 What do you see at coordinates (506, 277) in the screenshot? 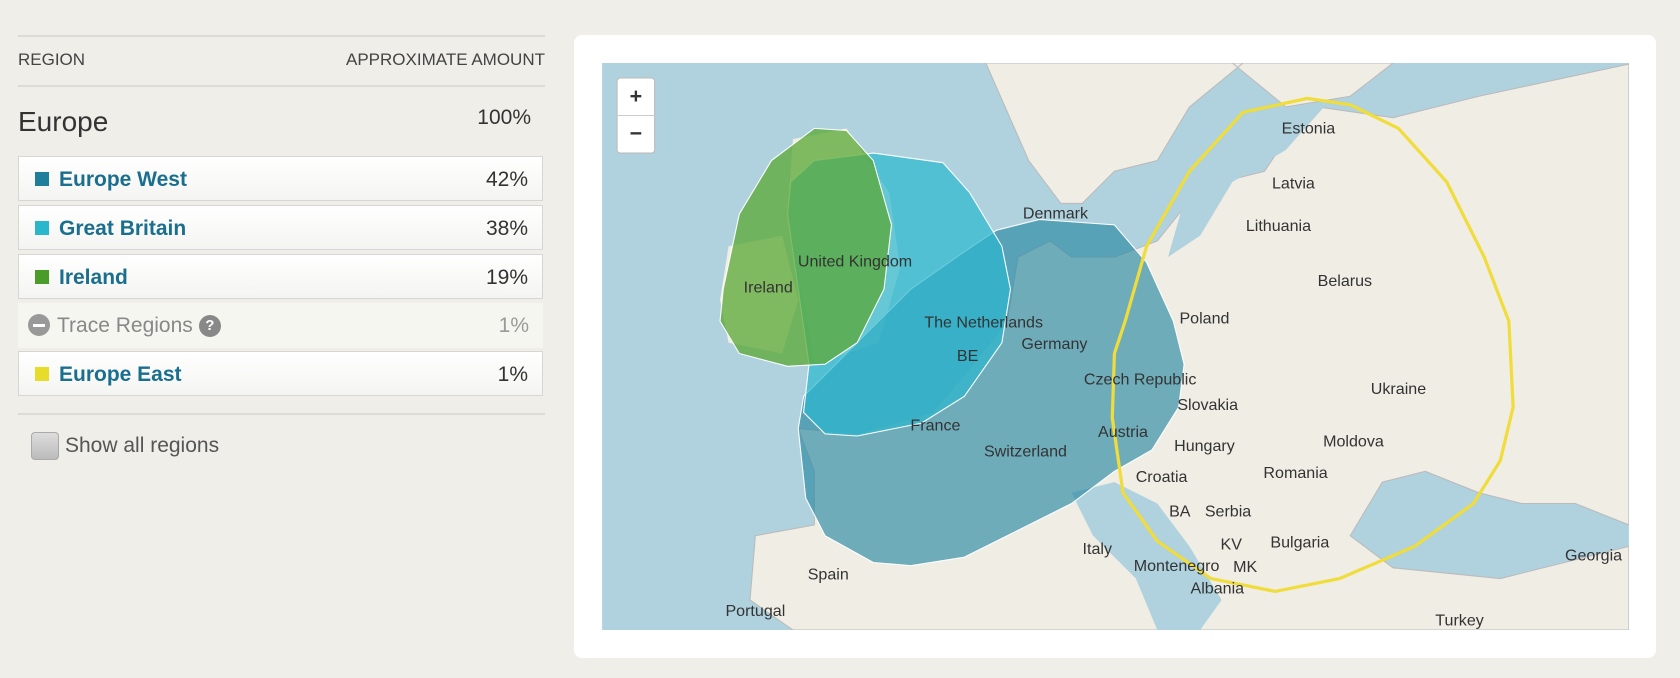
I see `region-amount: 19%` at bounding box center [506, 277].